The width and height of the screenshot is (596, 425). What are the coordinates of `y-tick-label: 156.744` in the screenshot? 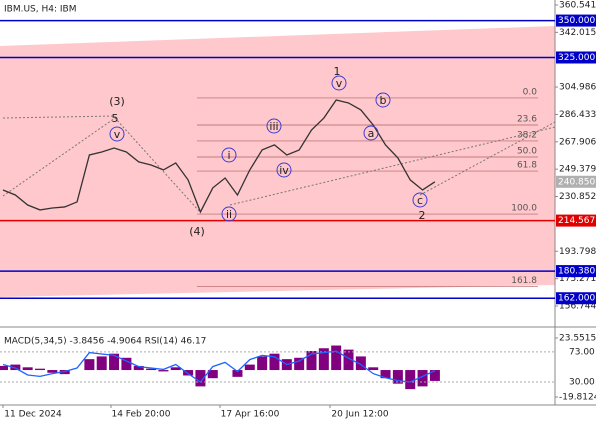 It's located at (577, 306).